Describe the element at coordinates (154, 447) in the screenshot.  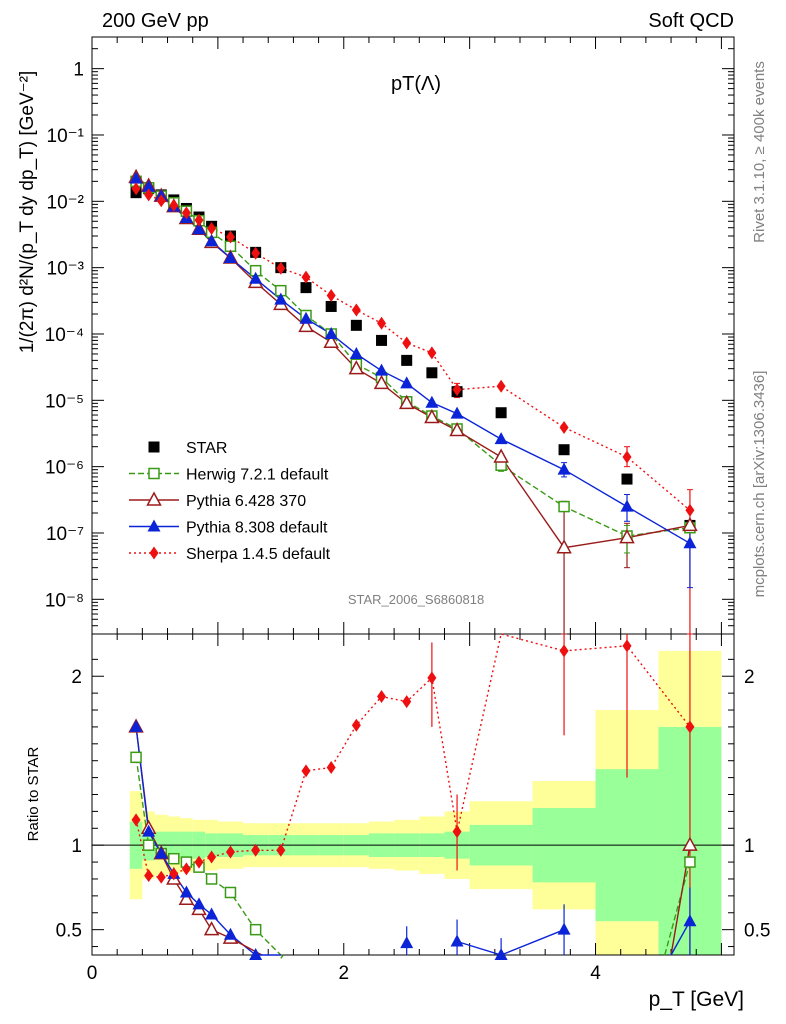
I see `legend-marker-star` at that location.